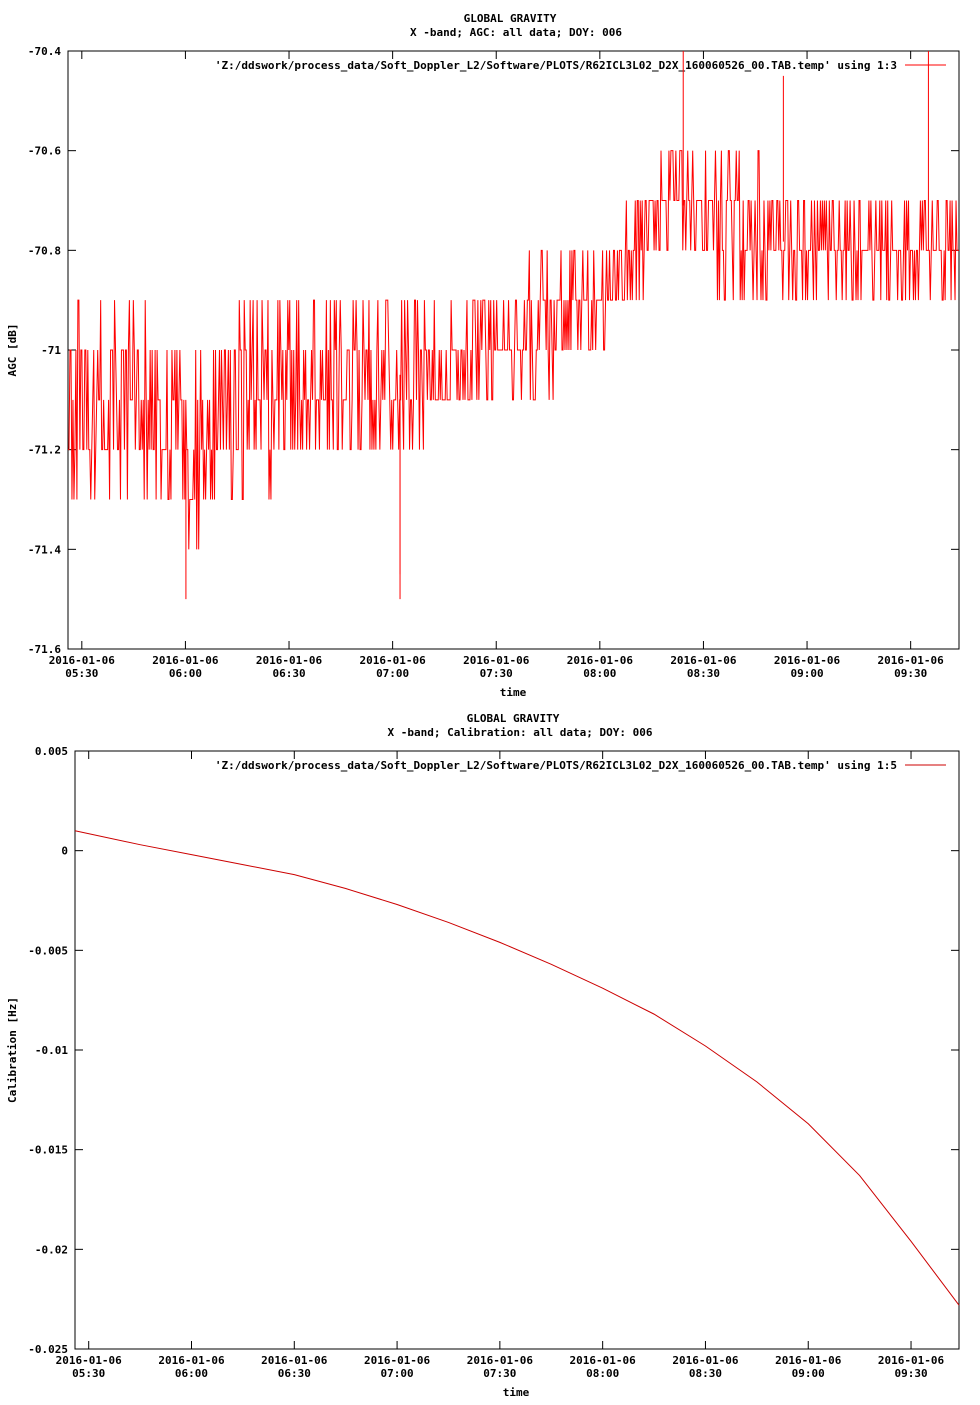 This screenshot has width=980, height=1405. What do you see at coordinates (44, 450) in the screenshot?
I see `y-tick-label: -71.2` at bounding box center [44, 450].